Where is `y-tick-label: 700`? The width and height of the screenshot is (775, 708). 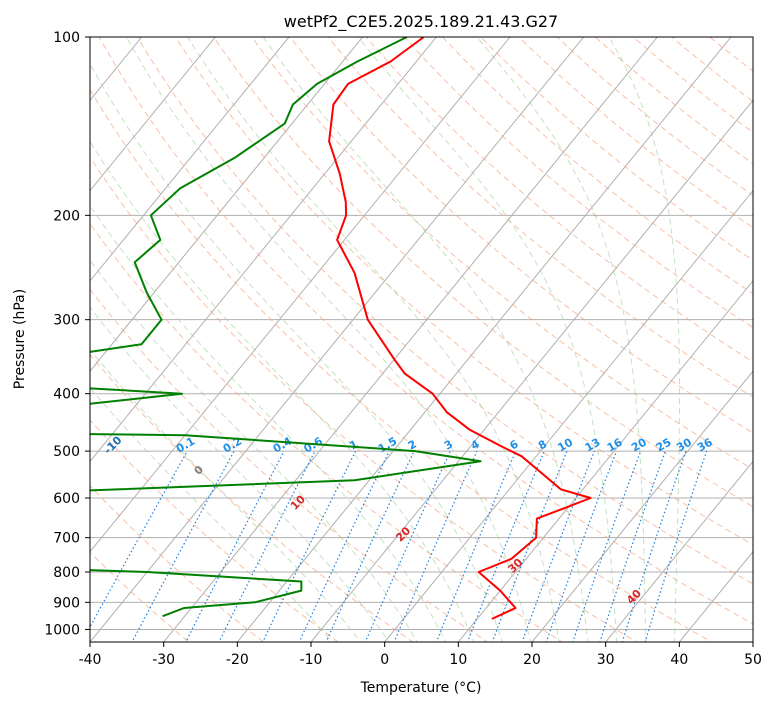 y-tick-label: 700 is located at coordinates (66, 539).